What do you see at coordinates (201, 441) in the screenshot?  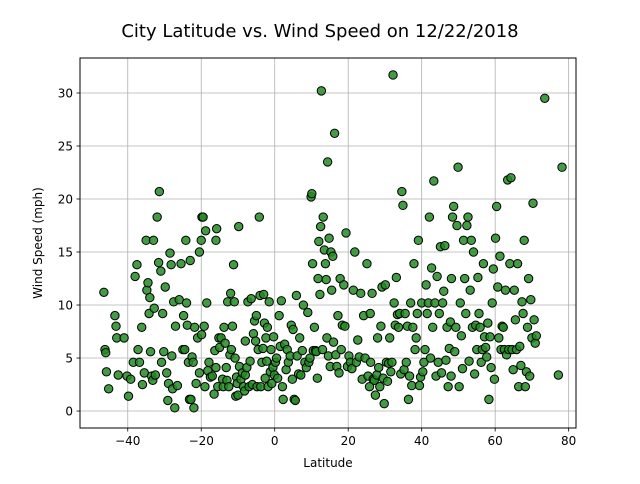 I see `x-tick-label: −20` at bounding box center [201, 441].